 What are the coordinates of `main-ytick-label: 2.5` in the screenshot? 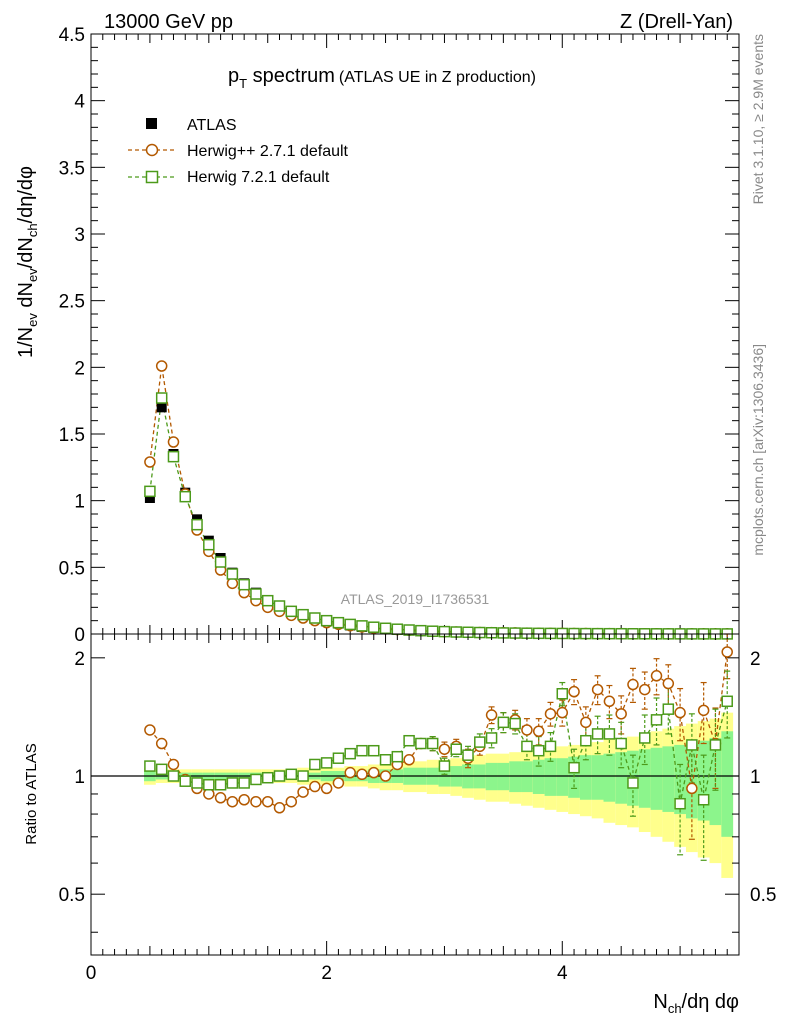 It's located at (72, 302).